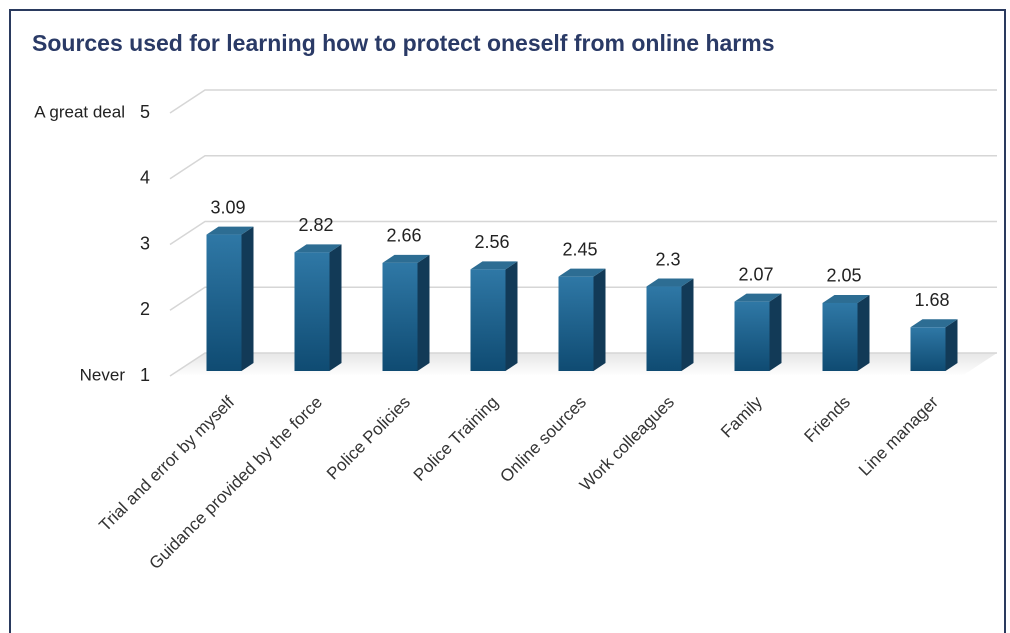 The width and height of the screenshot is (1010, 633). What do you see at coordinates (103, 374) in the screenshot?
I see `y-end-label-bottom: Never` at bounding box center [103, 374].